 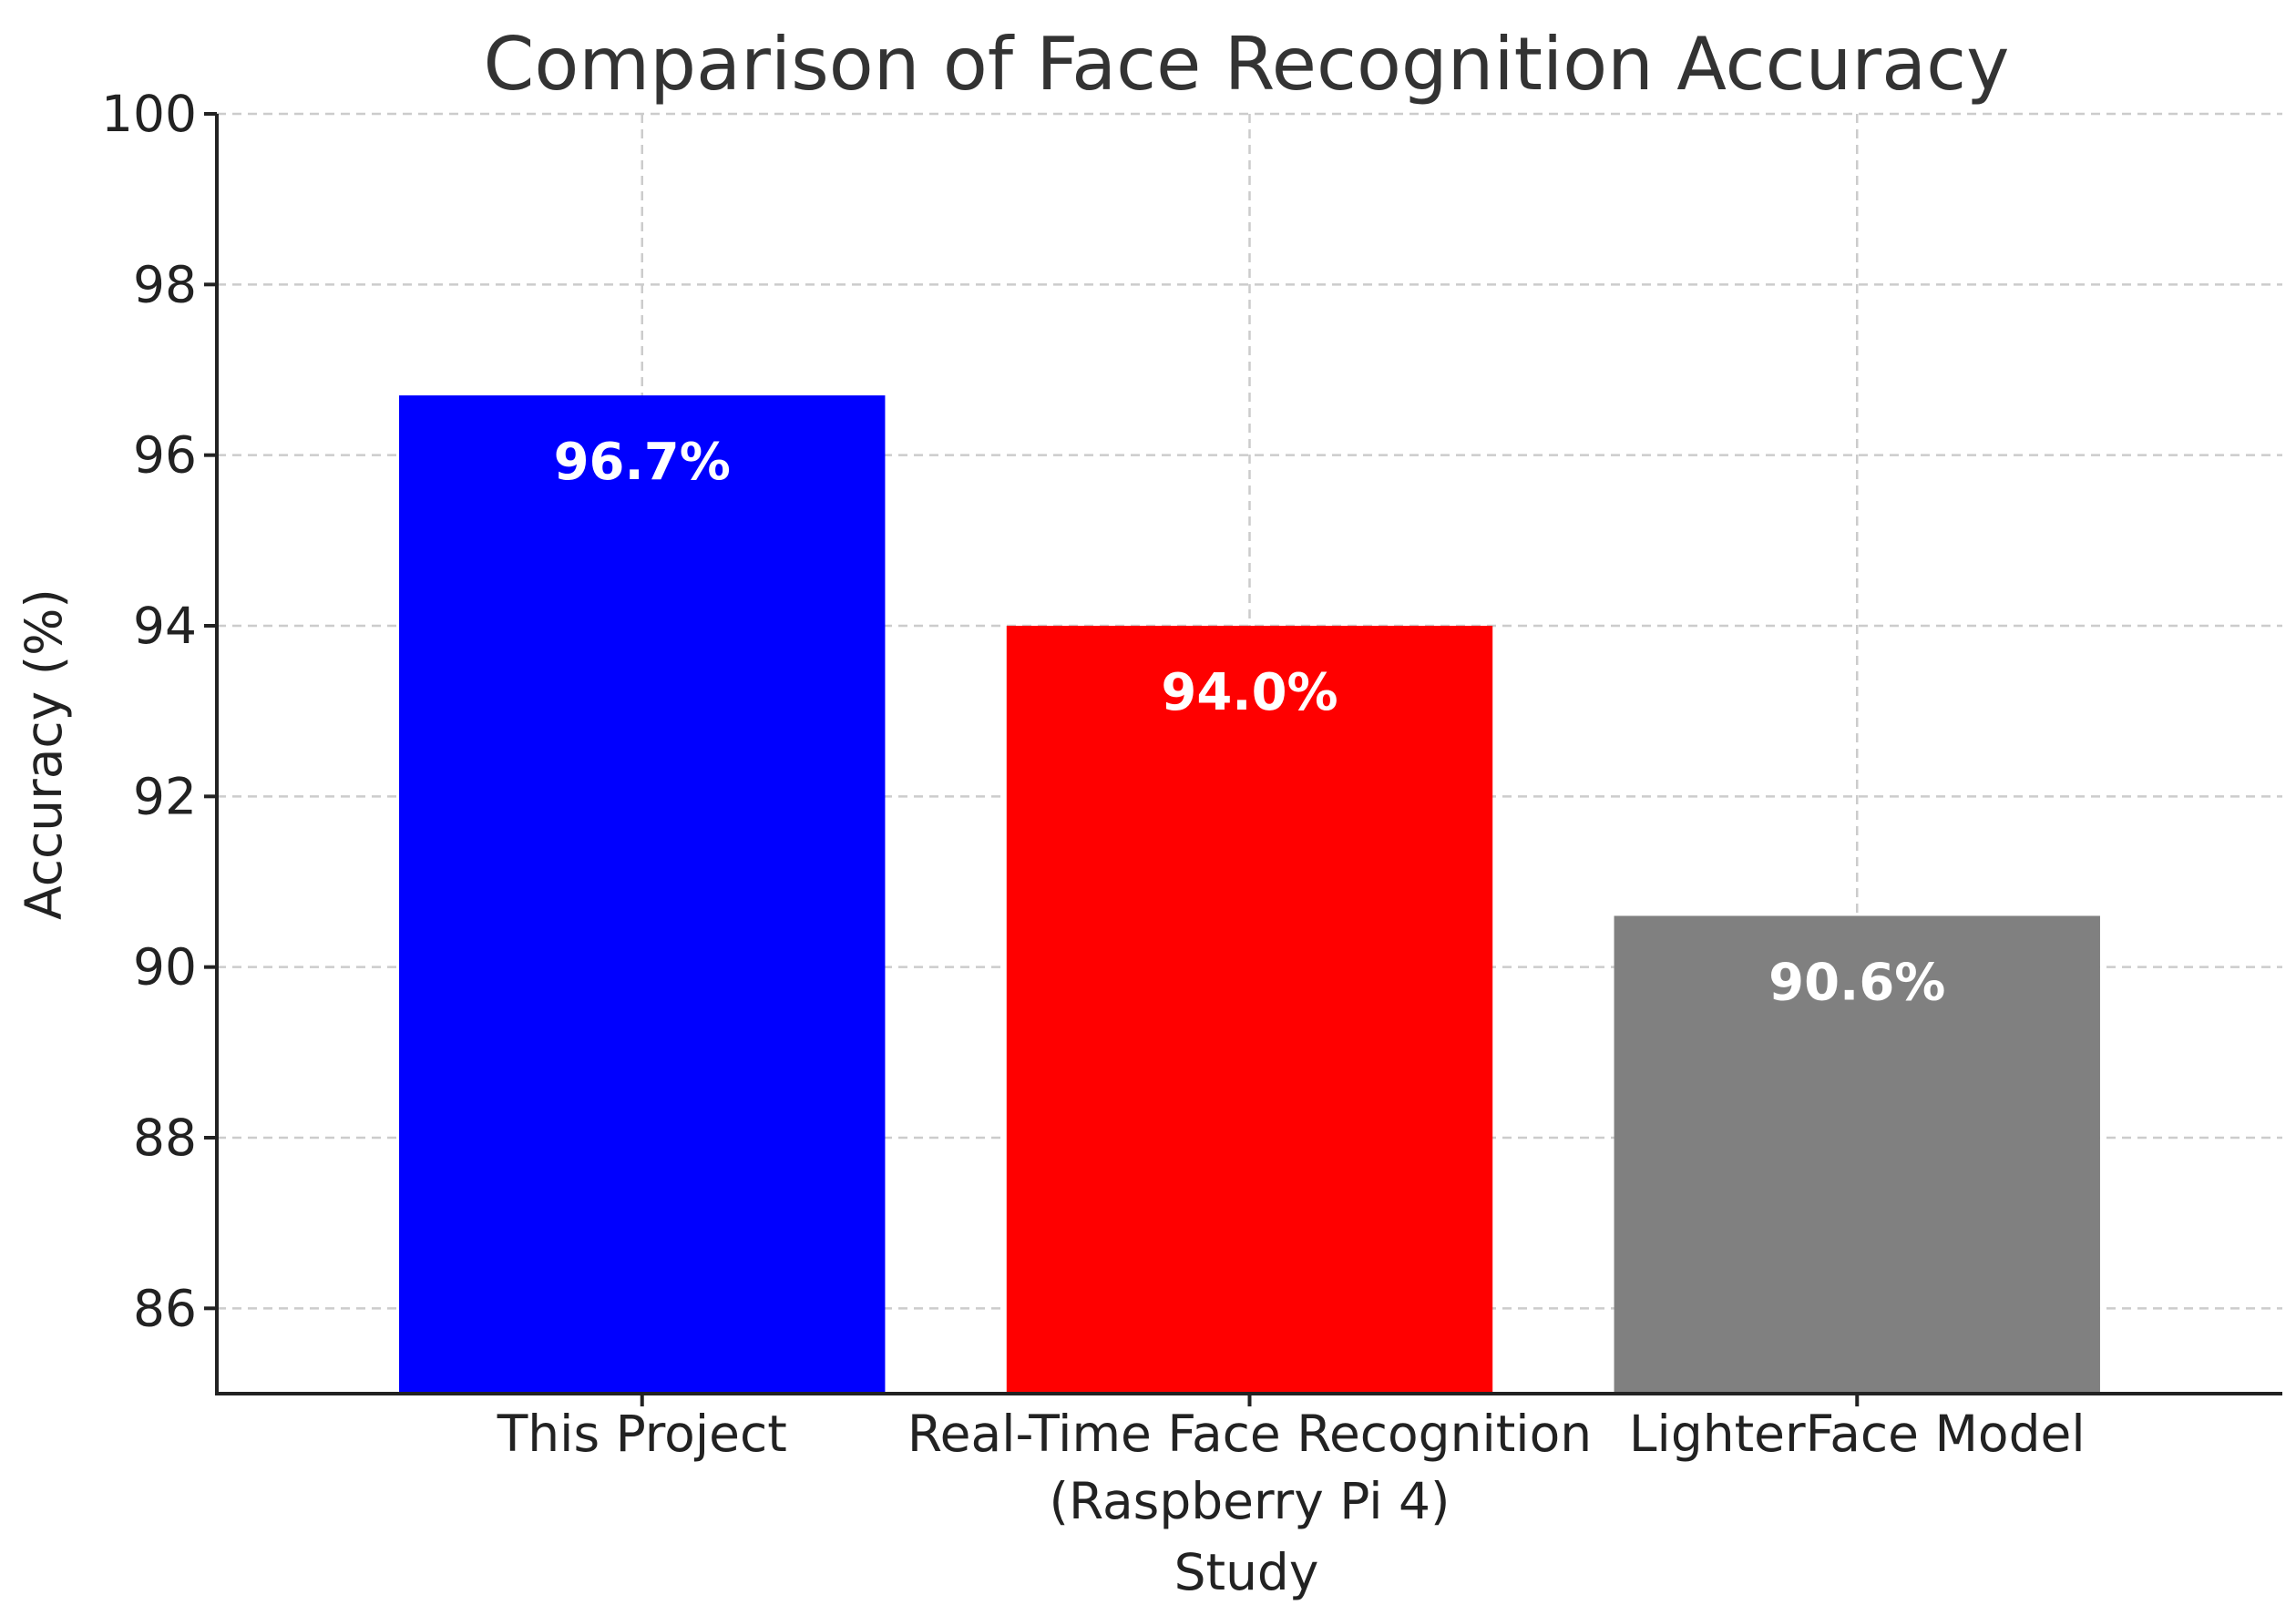 I want to click on bar-value-label: 96.7%, so click(x=642, y=463).